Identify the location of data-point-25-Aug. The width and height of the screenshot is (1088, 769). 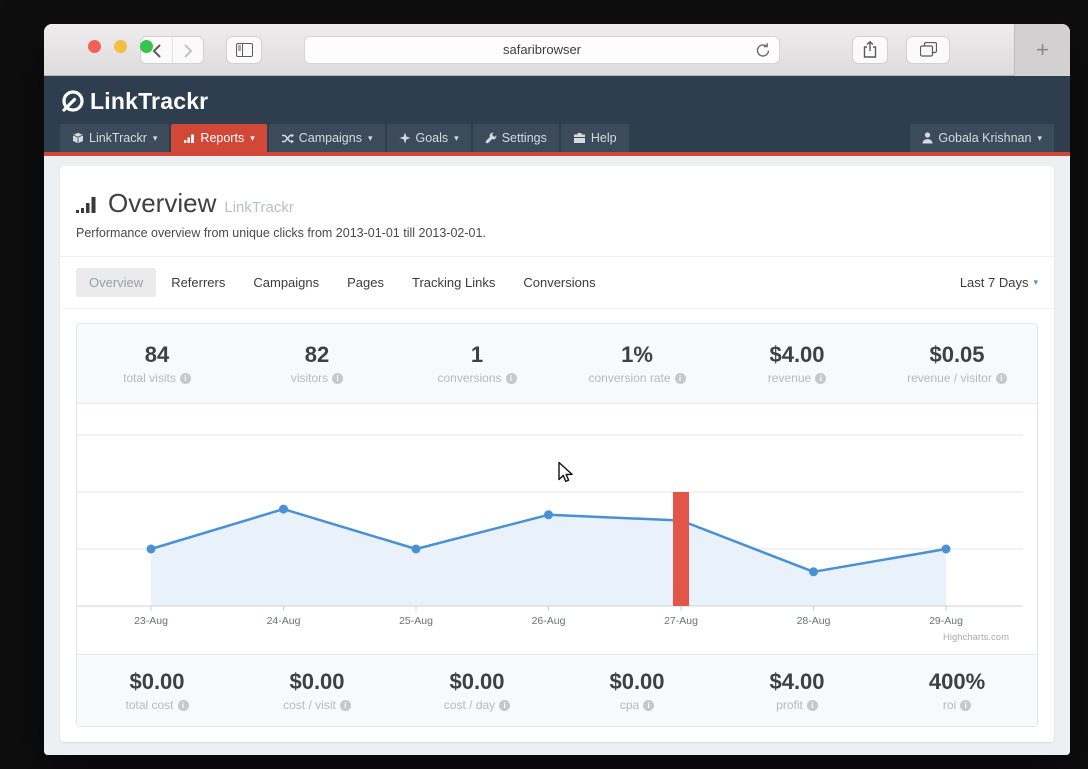
(416, 549).